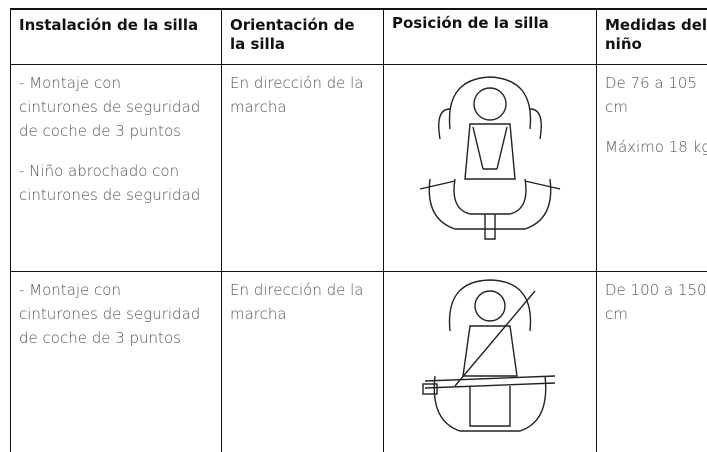  I want to click on cell-text: De 100 a 150 cm, so click(656, 302).